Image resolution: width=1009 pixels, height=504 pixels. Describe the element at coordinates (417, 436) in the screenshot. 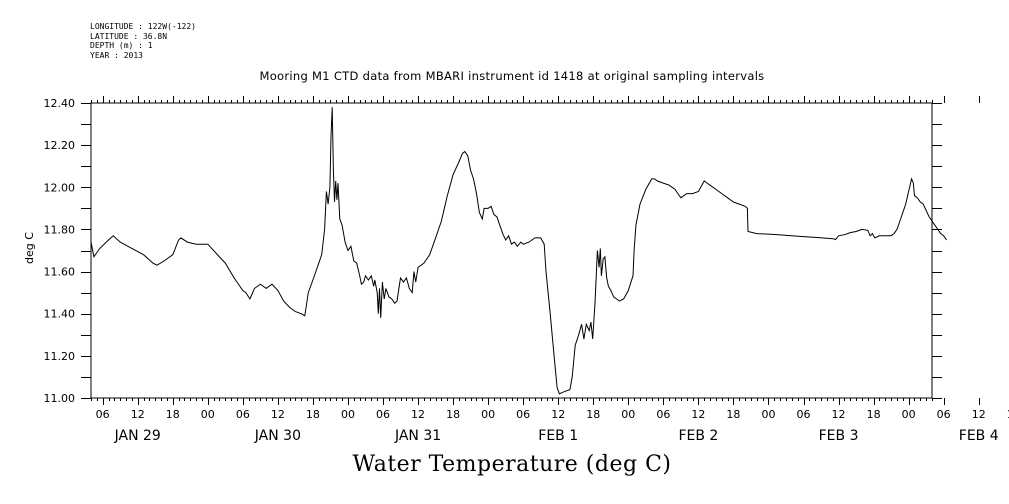

I see `x-day-label: JAN 31` at that location.